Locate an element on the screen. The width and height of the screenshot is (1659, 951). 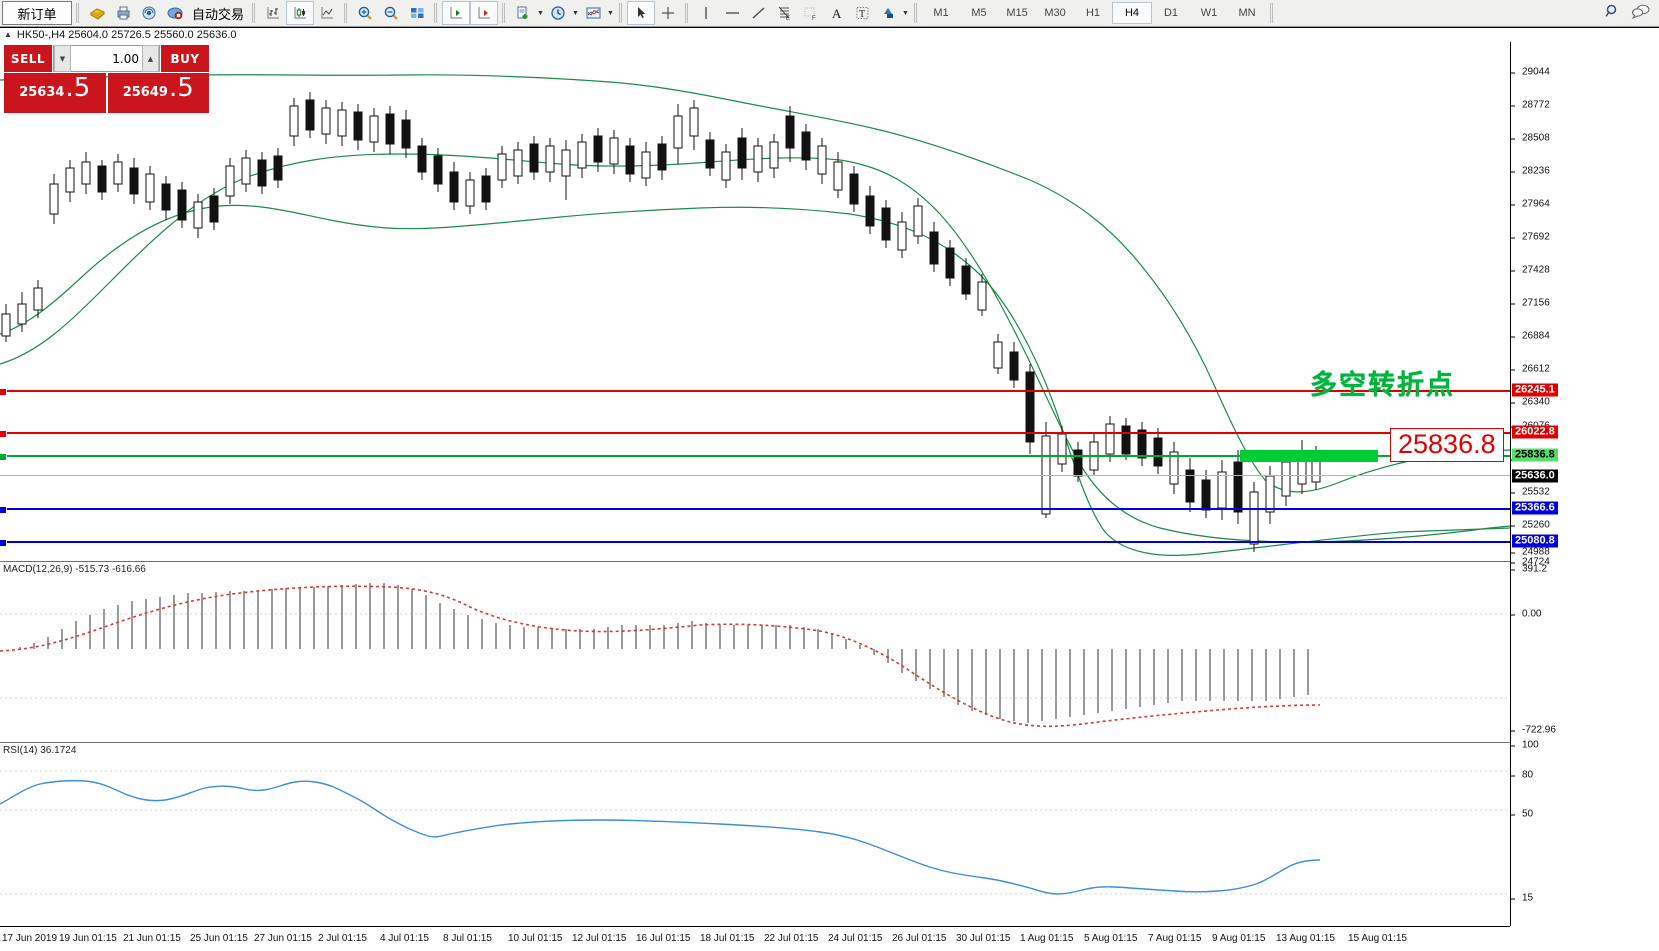
y-tick: 25532 is located at coordinates (1530, 492).